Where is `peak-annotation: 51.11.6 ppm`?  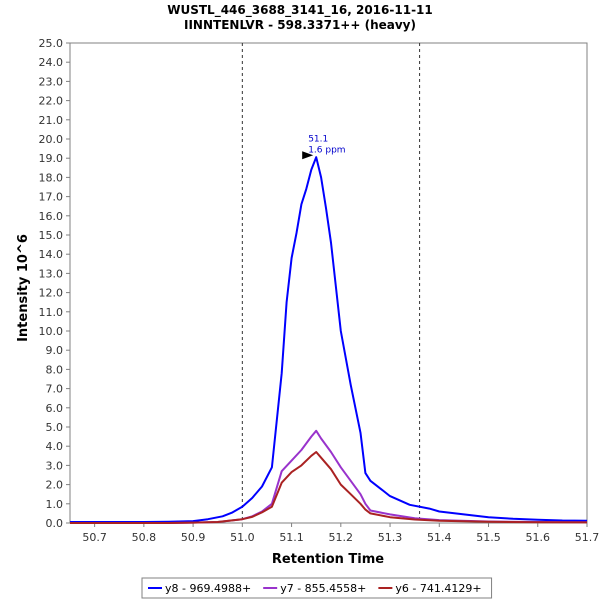 peak-annotation: 51.11.6 ppm is located at coordinates (324, 147).